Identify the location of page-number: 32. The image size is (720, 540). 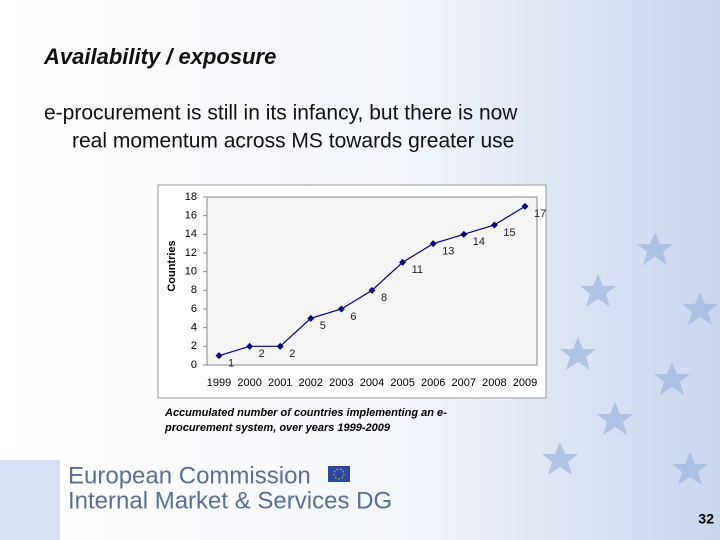
(706, 519).